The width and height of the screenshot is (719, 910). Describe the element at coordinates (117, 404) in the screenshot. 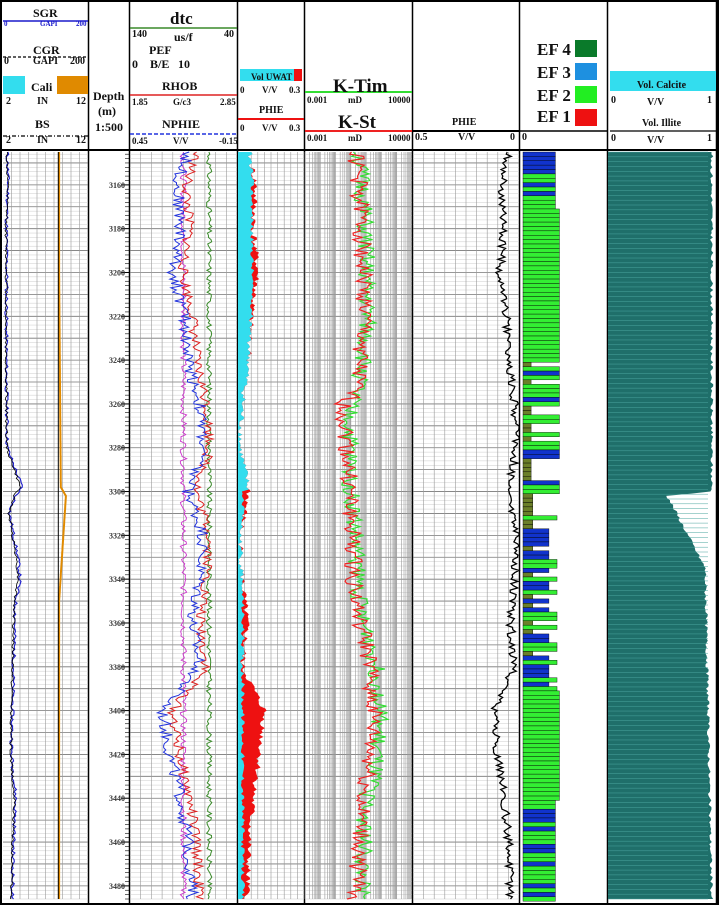

I see `depth-tick-label: 3260` at that location.